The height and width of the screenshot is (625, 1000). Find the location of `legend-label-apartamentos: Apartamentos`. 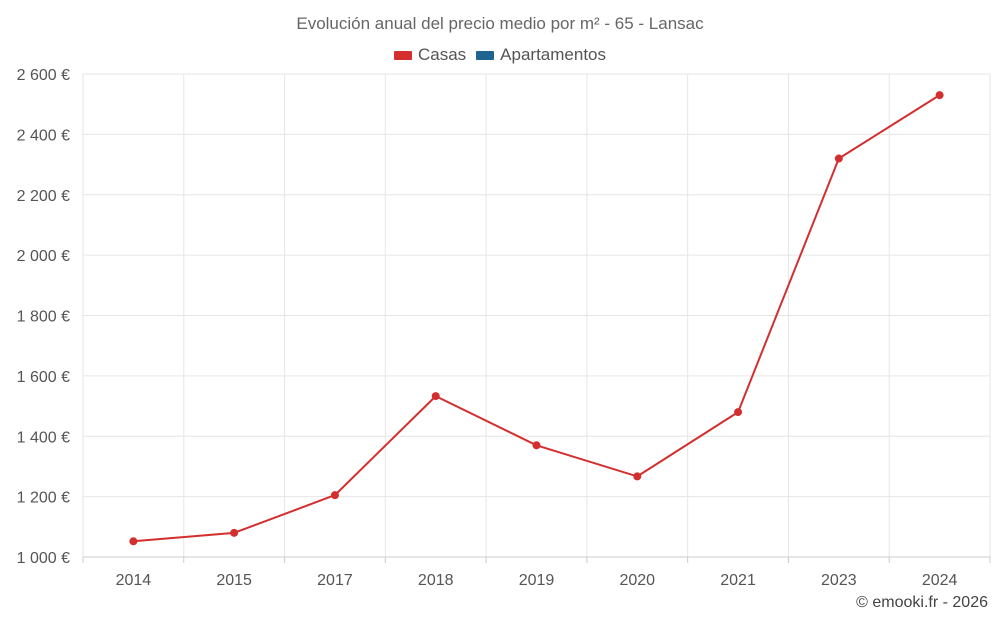

legend-label-apartamentos: Apartamentos is located at coordinates (553, 54).